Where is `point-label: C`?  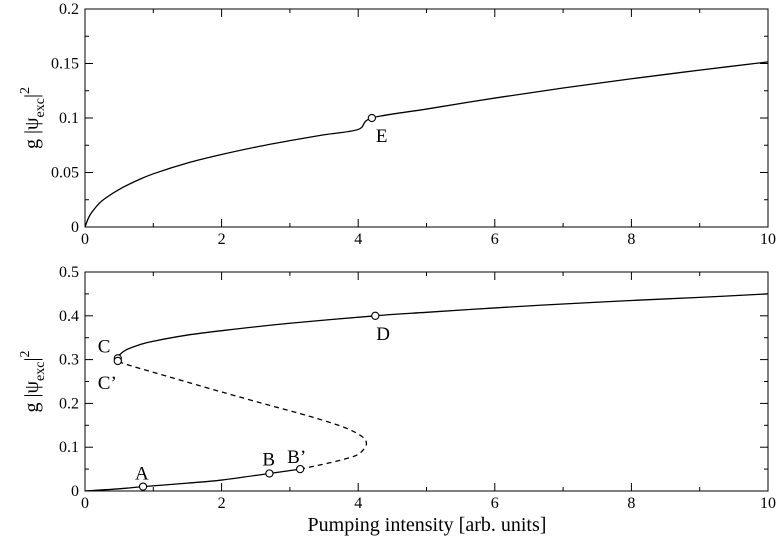 point-label: C is located at coordinates (104, 346).